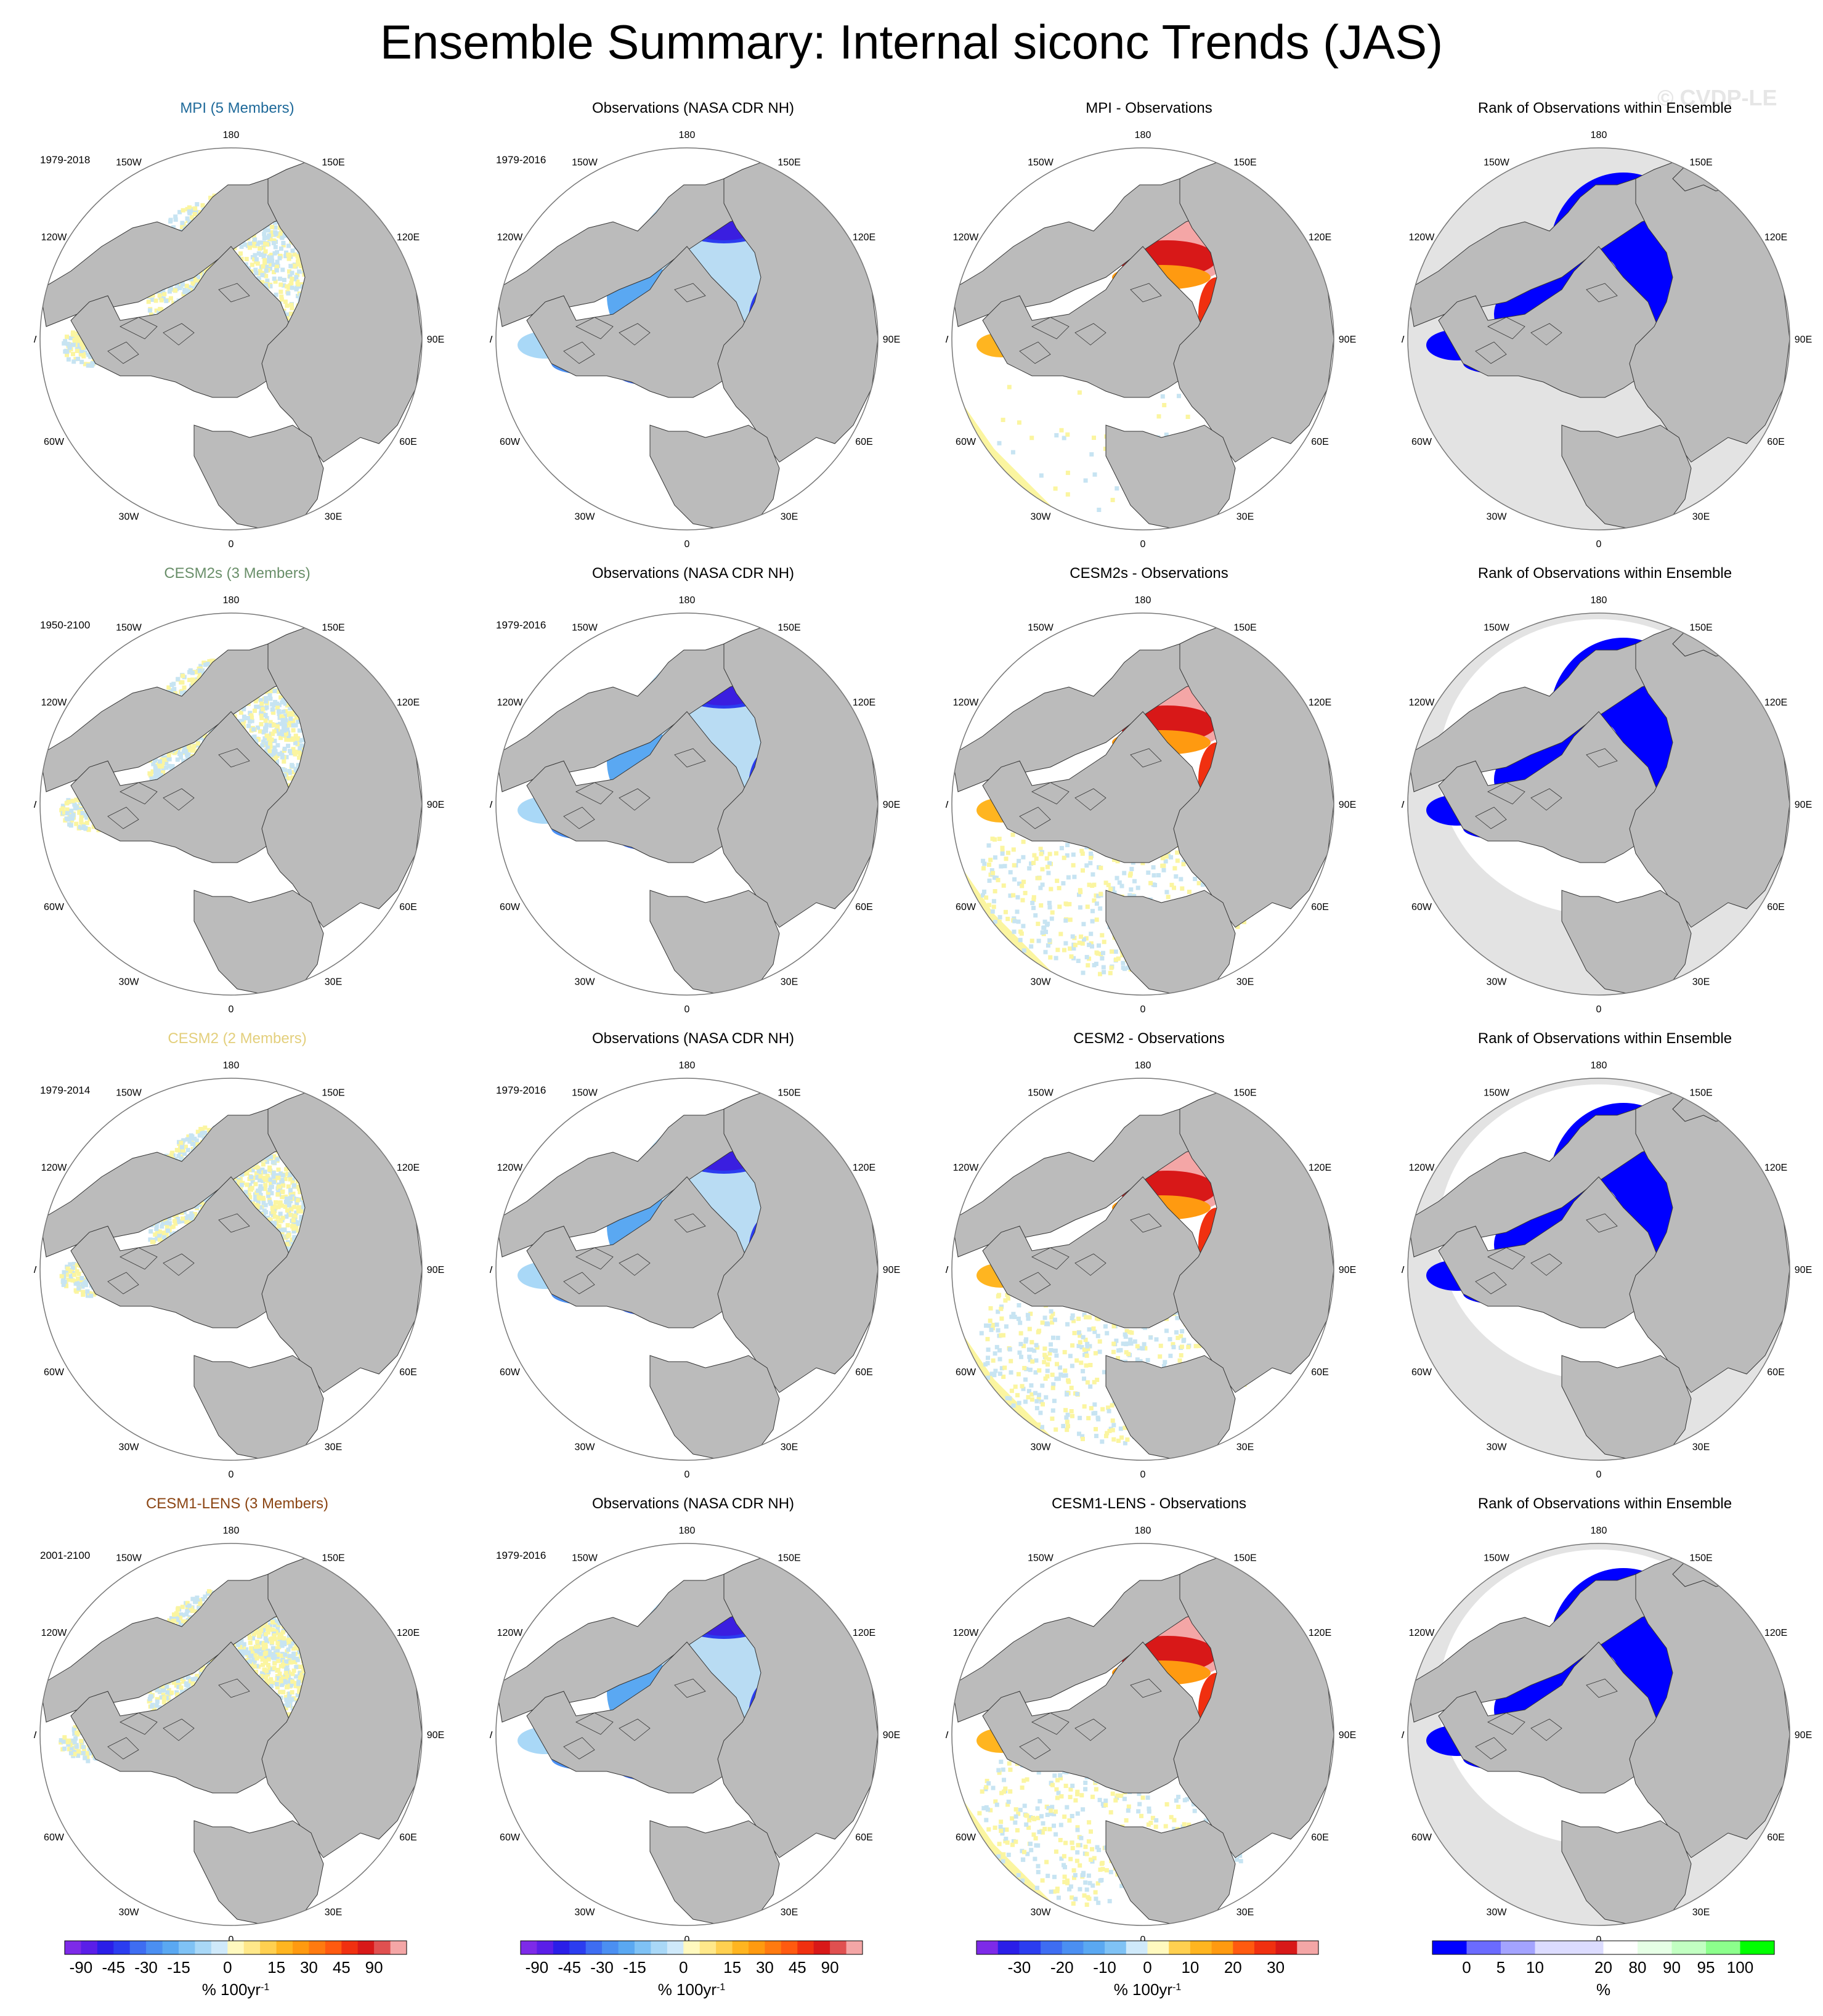 This screenshot has width=1823, height=2016. I want to click on colorbar-units: %, so click(1603, 1989).